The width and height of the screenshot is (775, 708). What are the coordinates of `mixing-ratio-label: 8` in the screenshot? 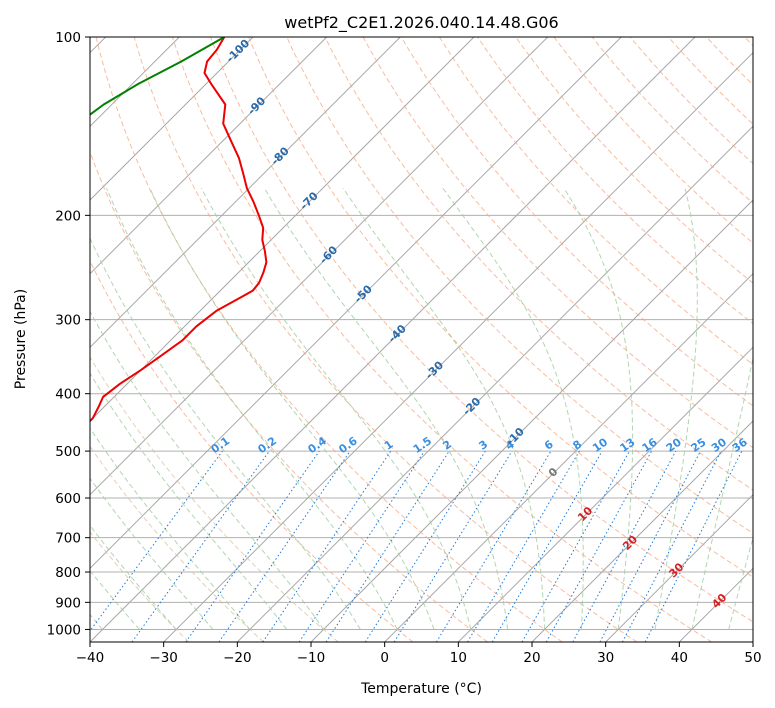 It's located at (578, 445).